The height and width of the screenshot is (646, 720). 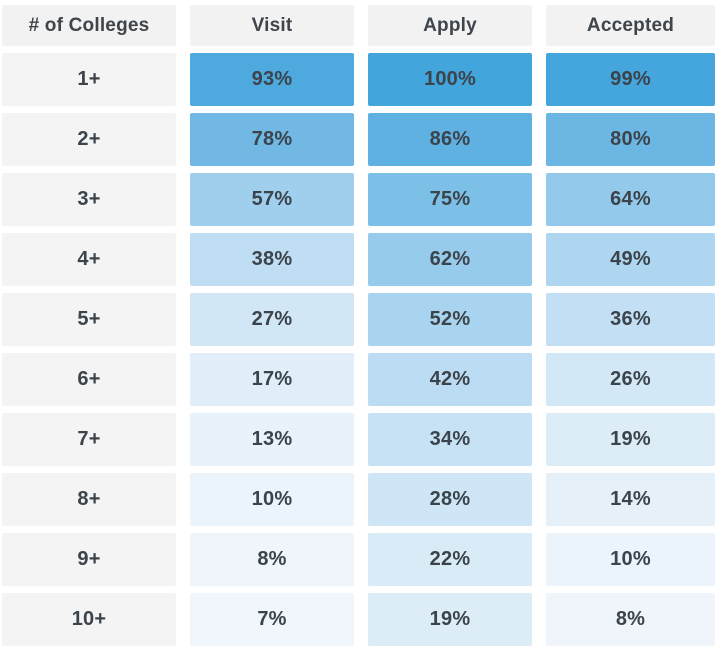 What do you see at coordinates (272, 79) in the screenshot?
I see `value-cell-visit: 93%` at bounding box center [272, 79].